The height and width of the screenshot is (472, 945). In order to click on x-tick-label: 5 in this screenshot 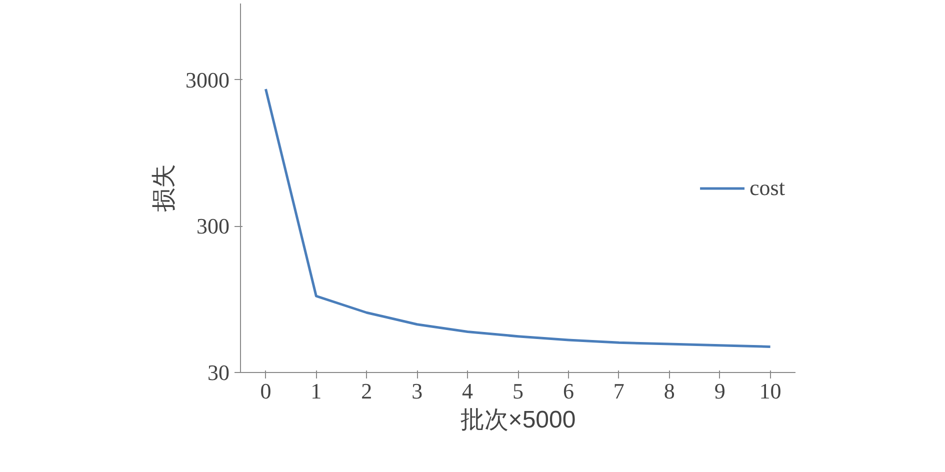, I will do `click(518, 391)`.